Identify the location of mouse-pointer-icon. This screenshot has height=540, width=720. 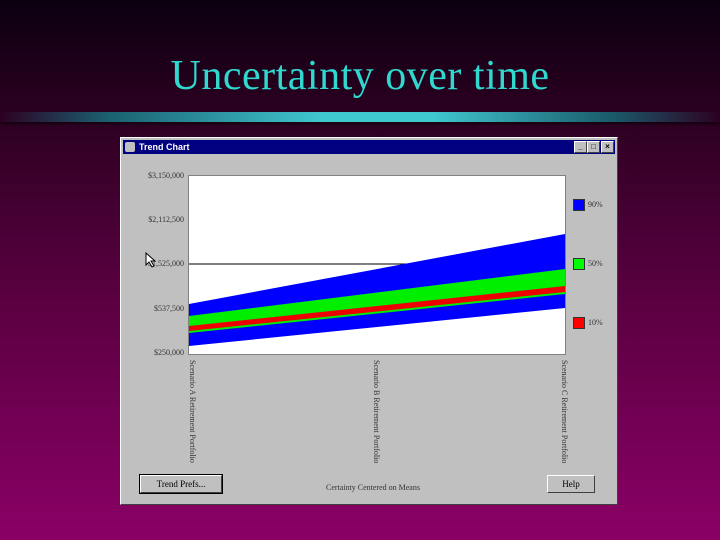
(151, 260).